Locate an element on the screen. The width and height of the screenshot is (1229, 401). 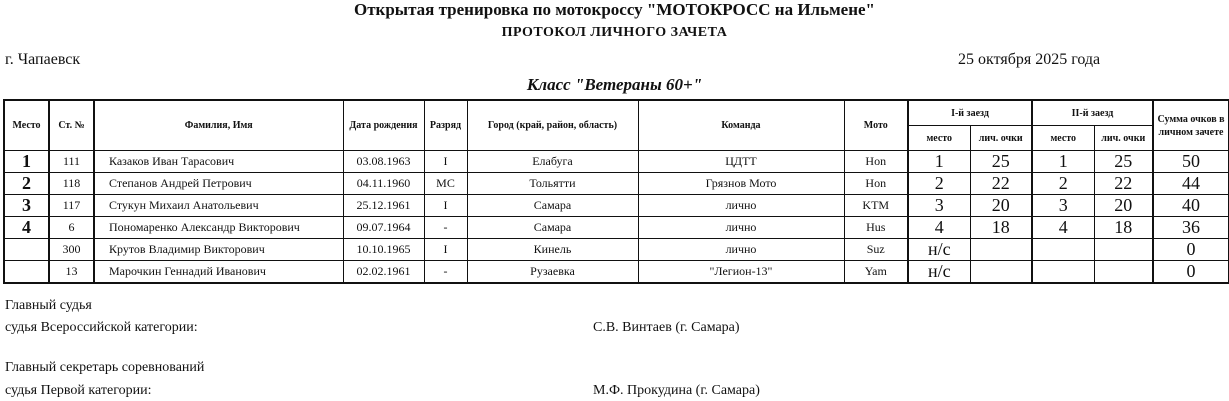
cell-number: 13 is located at coordinates (71, 272).